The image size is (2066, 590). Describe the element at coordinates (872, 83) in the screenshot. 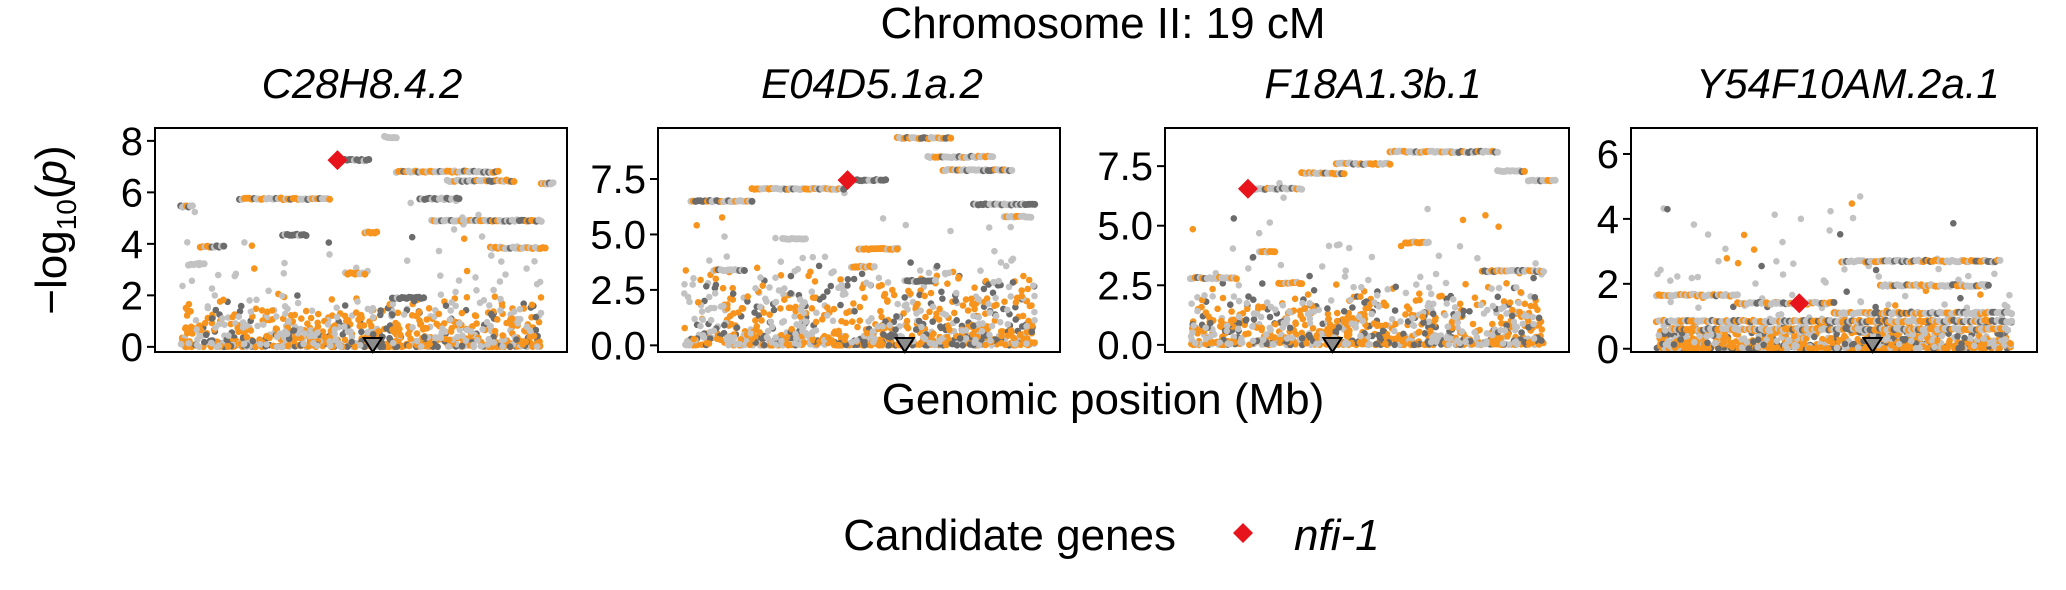

I see `panel-title: E04D5.1a.2` at that location.